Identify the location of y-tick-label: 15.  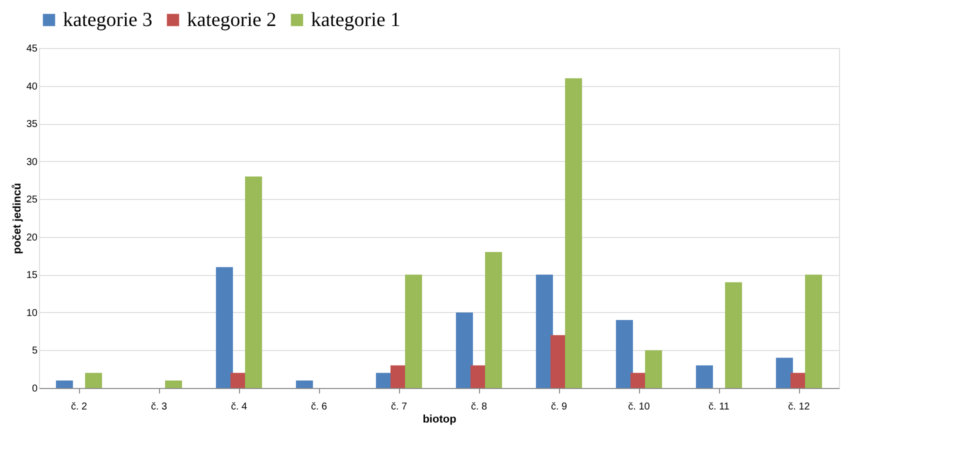
(32, 276).